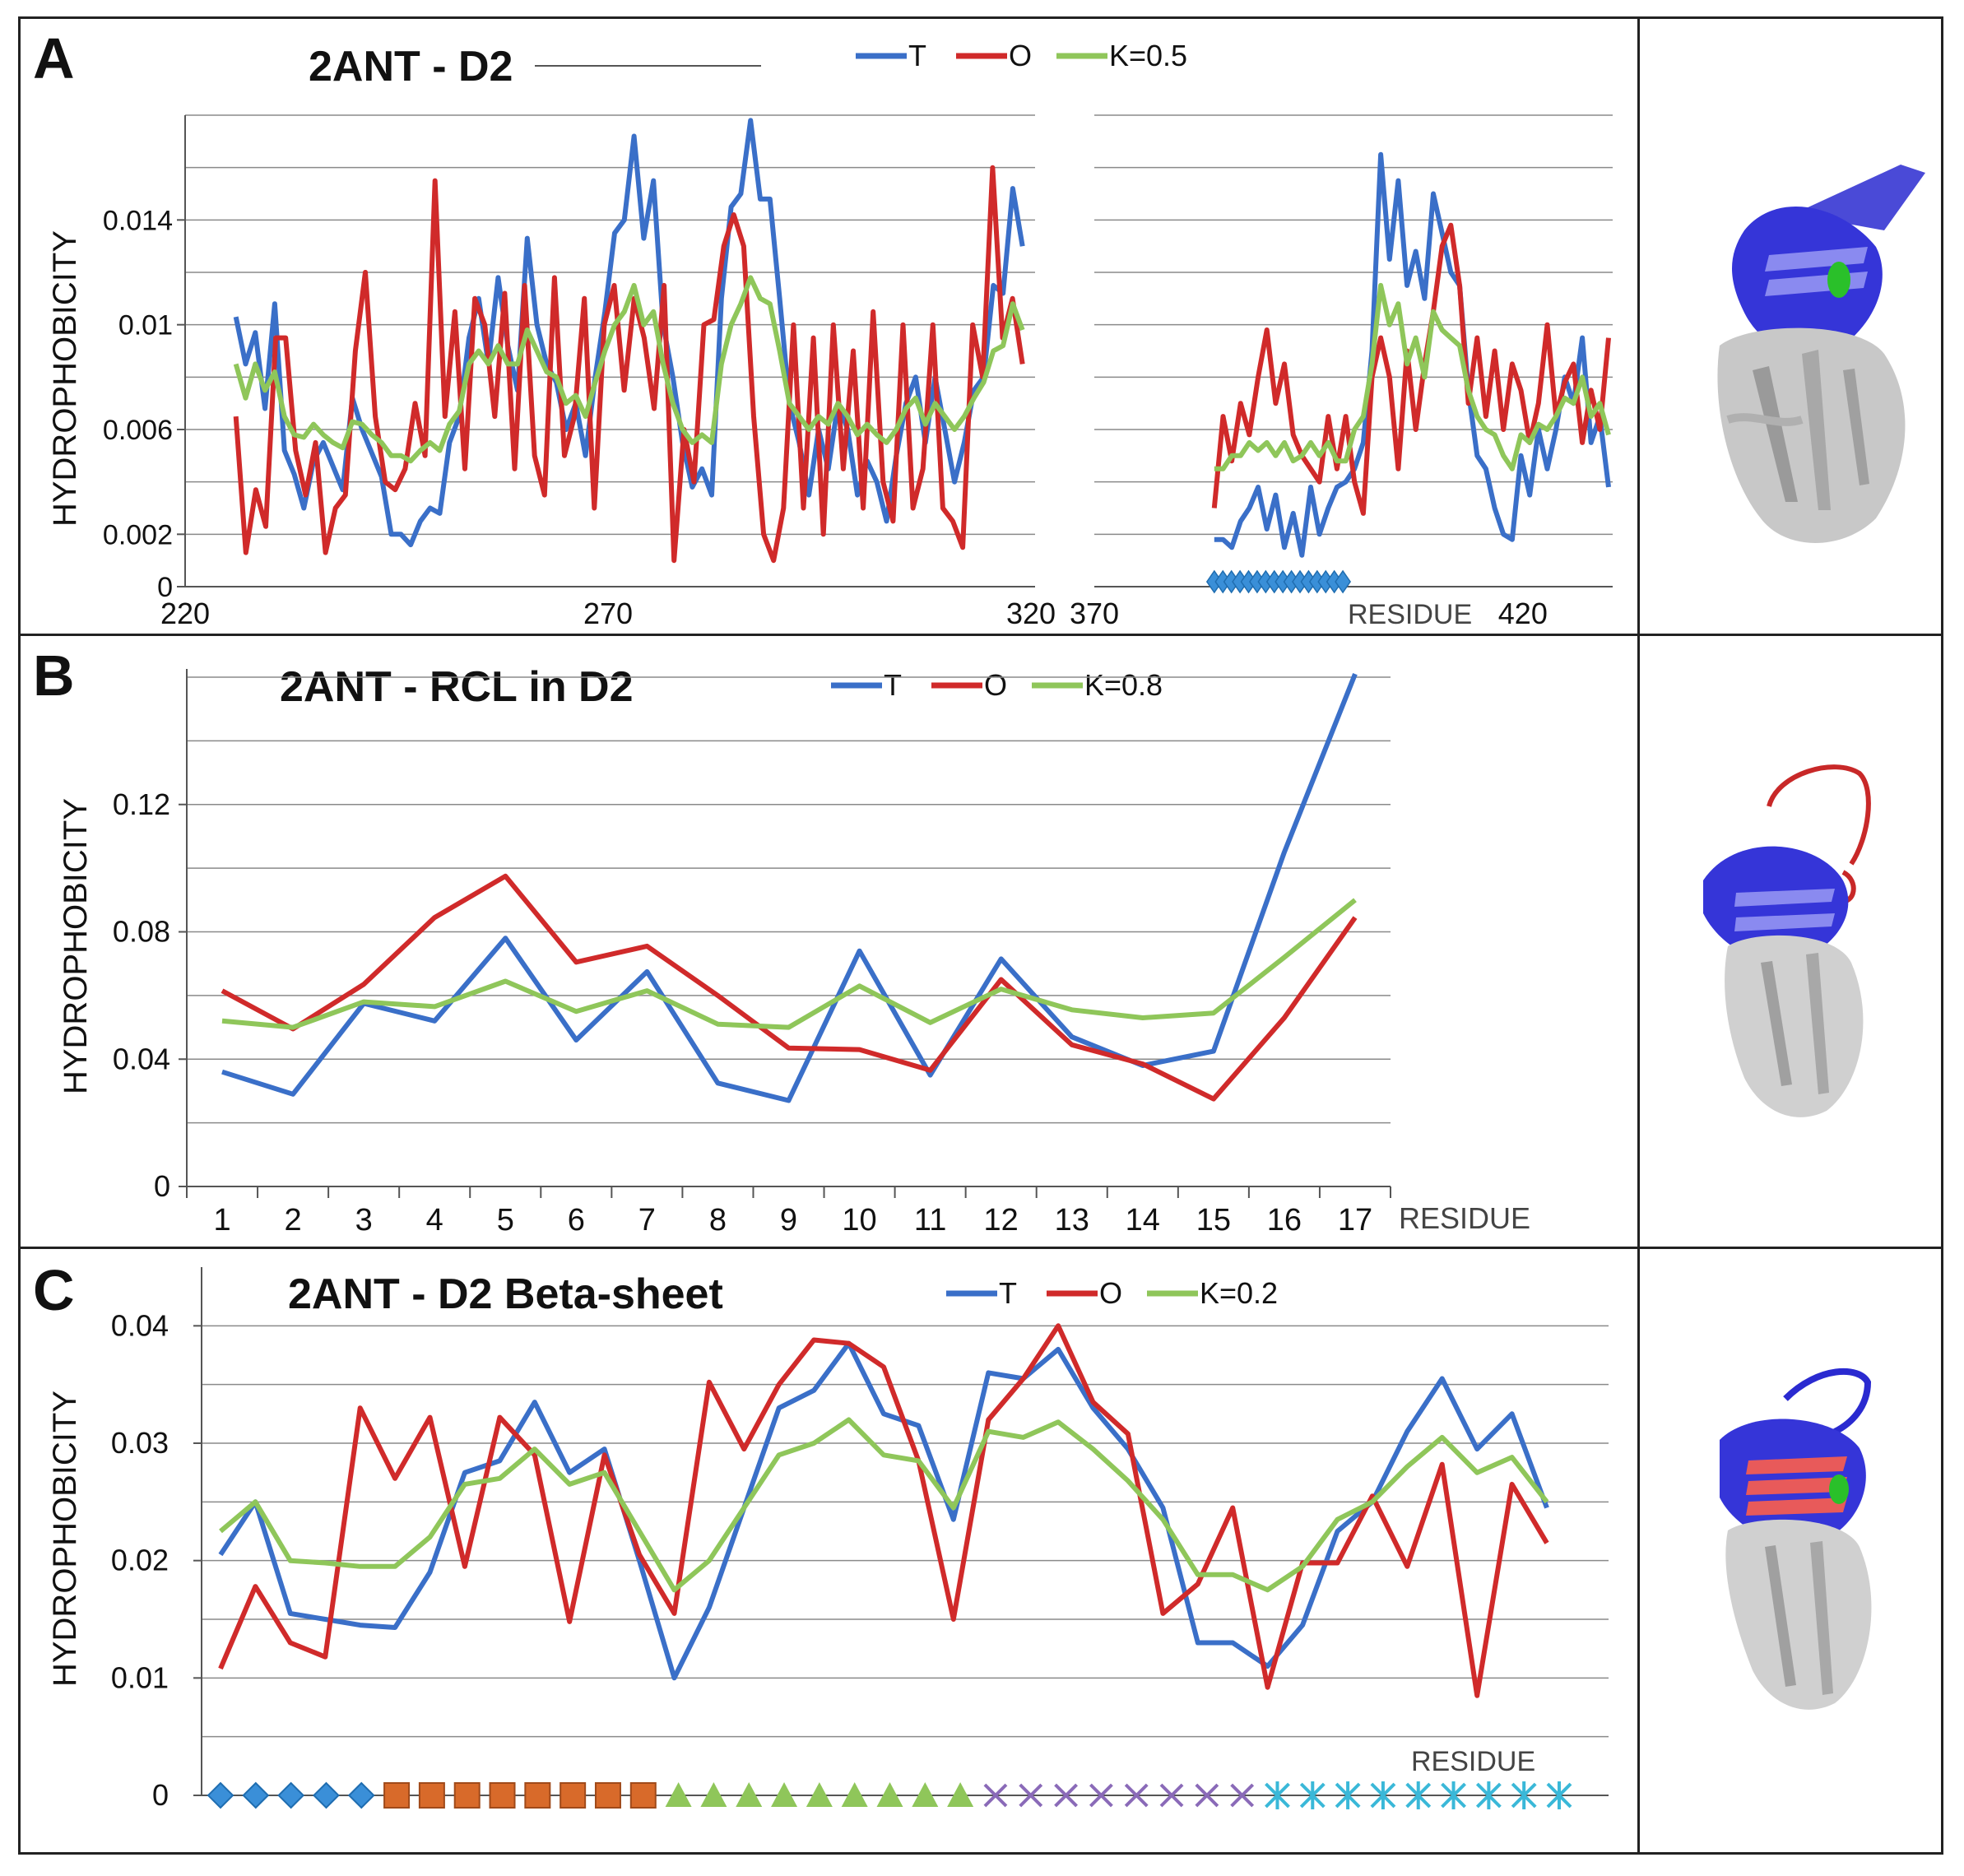  What do you see at coordinates (54, 1290) in the screenshot?
I see `panel-label-c: C` at bounding box center [54, 1290].